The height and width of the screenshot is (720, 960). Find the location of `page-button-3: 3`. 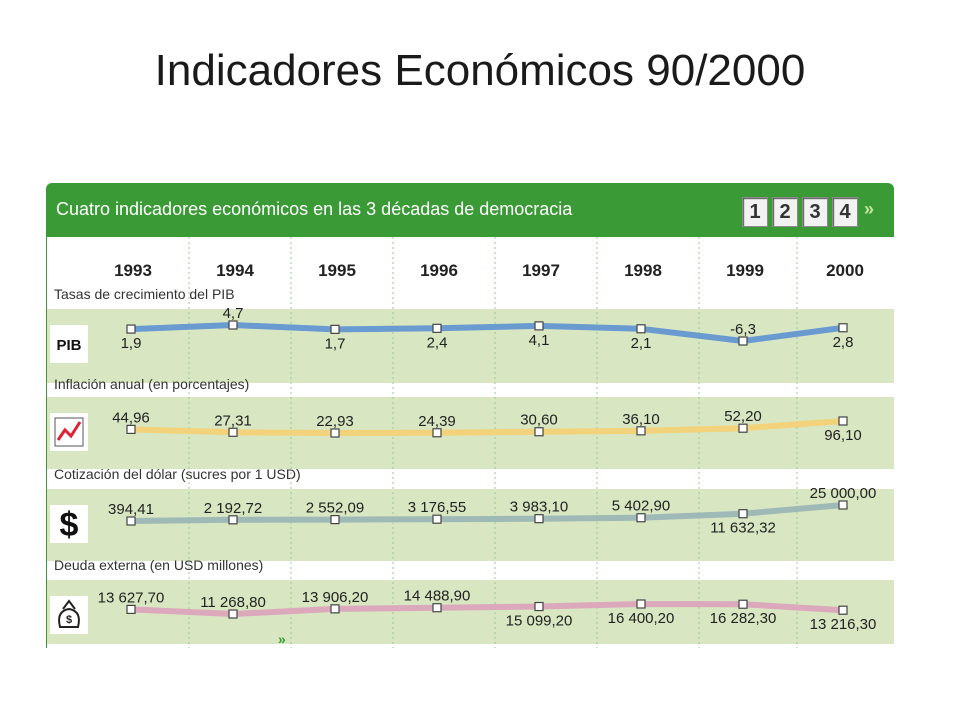

page-button-3: 3 is located at coordinates (815, 212).